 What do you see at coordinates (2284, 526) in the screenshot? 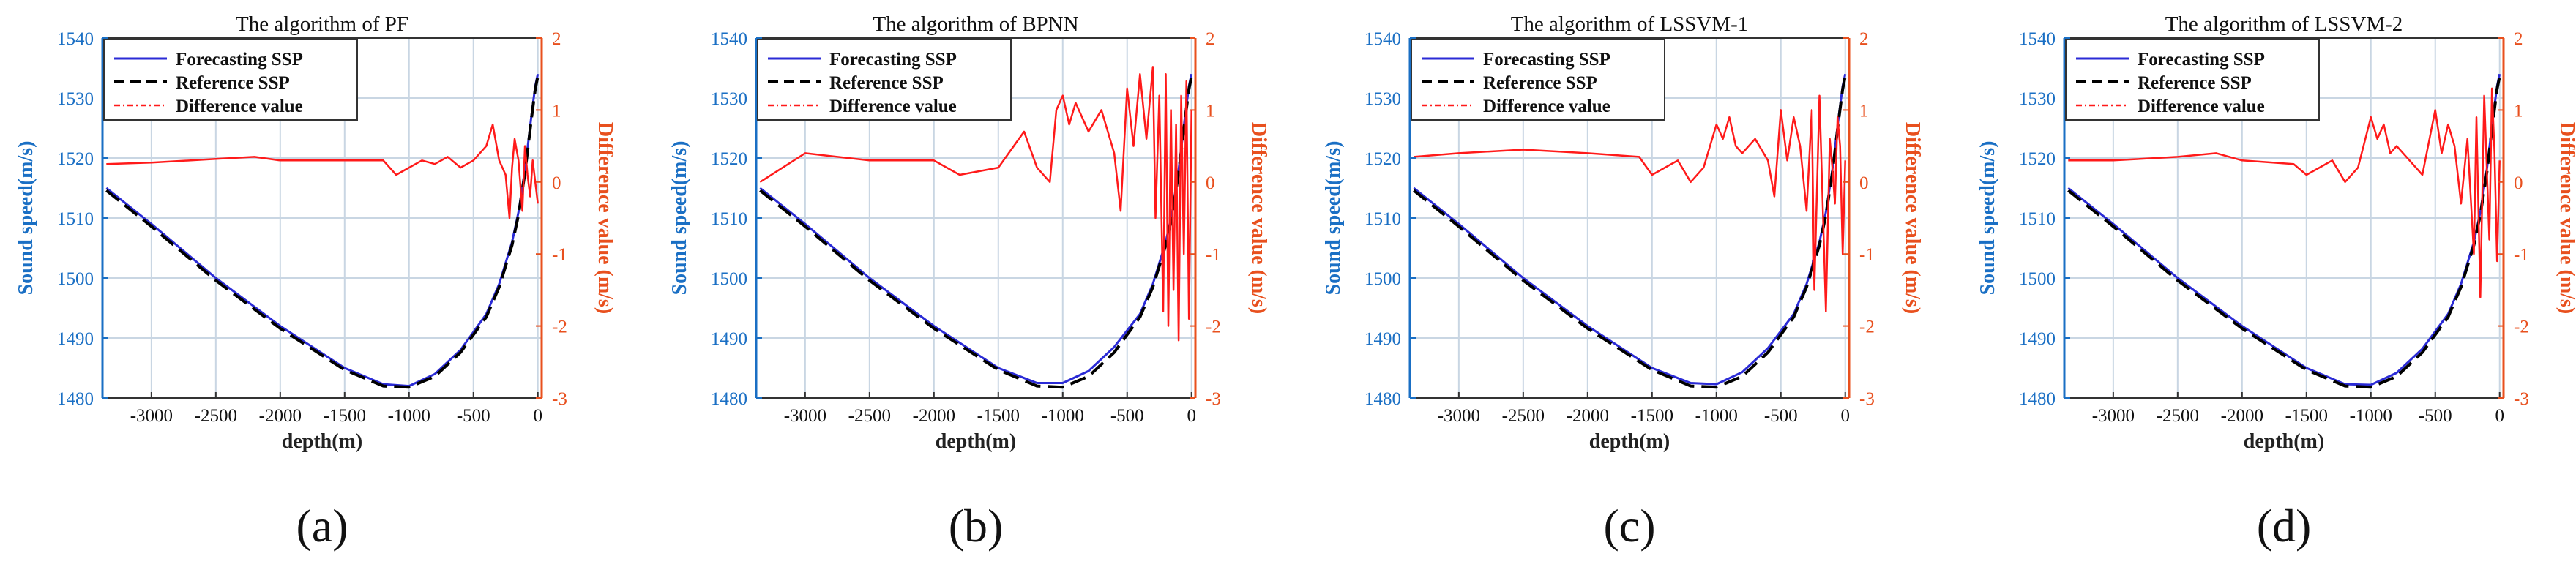
I see `panel-label: (d)` at bounding box center [2284, 526].